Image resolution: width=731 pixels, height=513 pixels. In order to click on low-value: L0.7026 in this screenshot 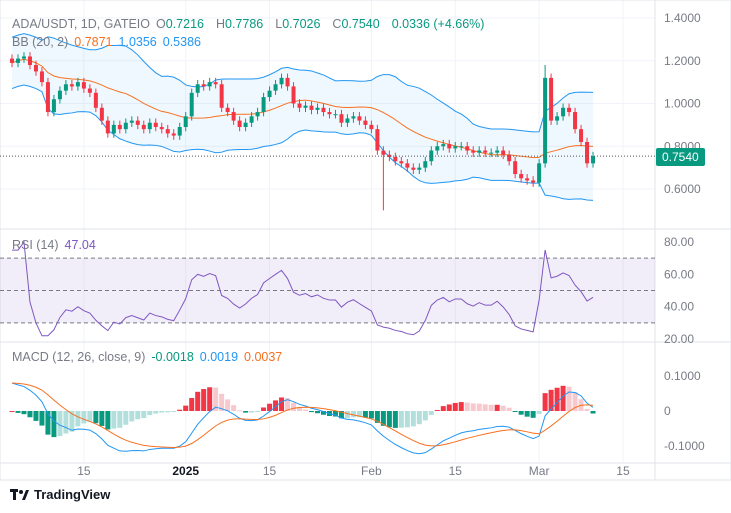, I will do `click(300, 24)`.